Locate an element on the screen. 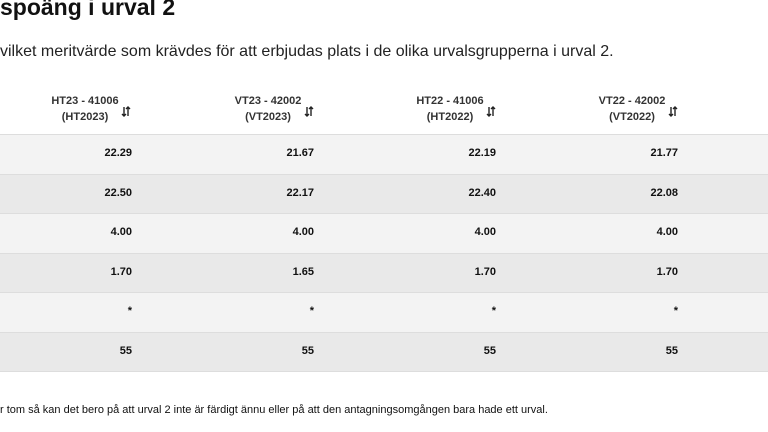  table-cell: 21.77 is located at coordinates (664, 153).